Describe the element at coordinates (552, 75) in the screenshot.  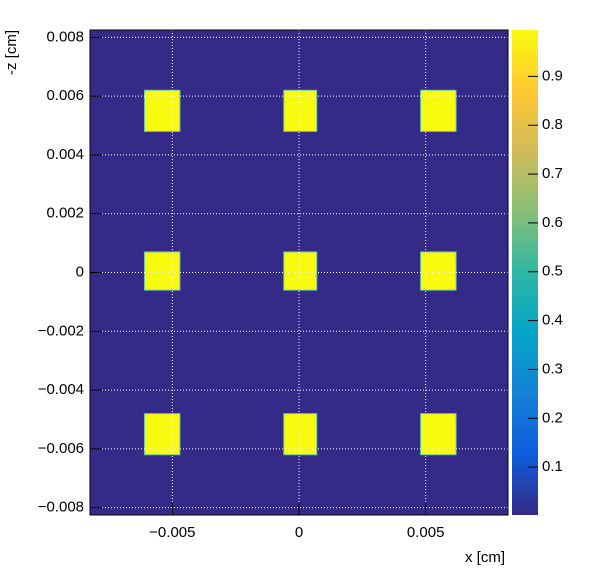
I see `colorbar-tick-label: 0.9` at that location.